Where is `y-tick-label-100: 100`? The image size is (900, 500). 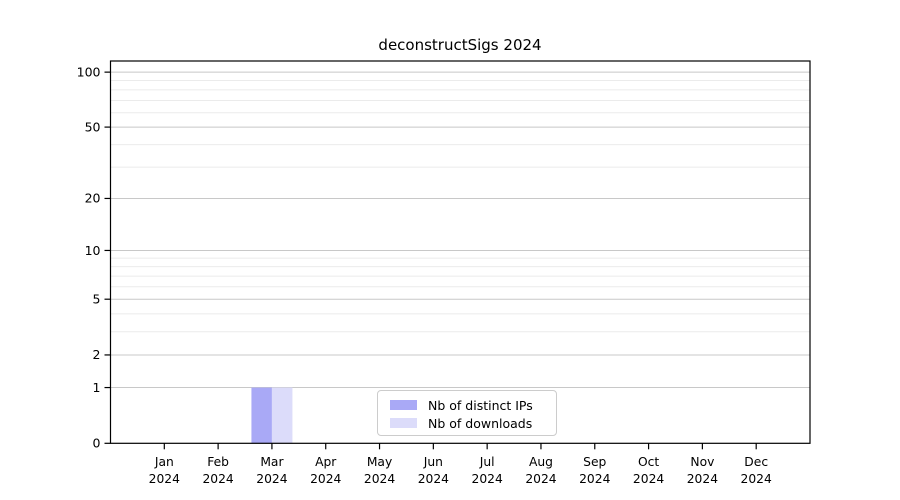 y-tick-label-100: 100 is located at coordinates (89, 71).